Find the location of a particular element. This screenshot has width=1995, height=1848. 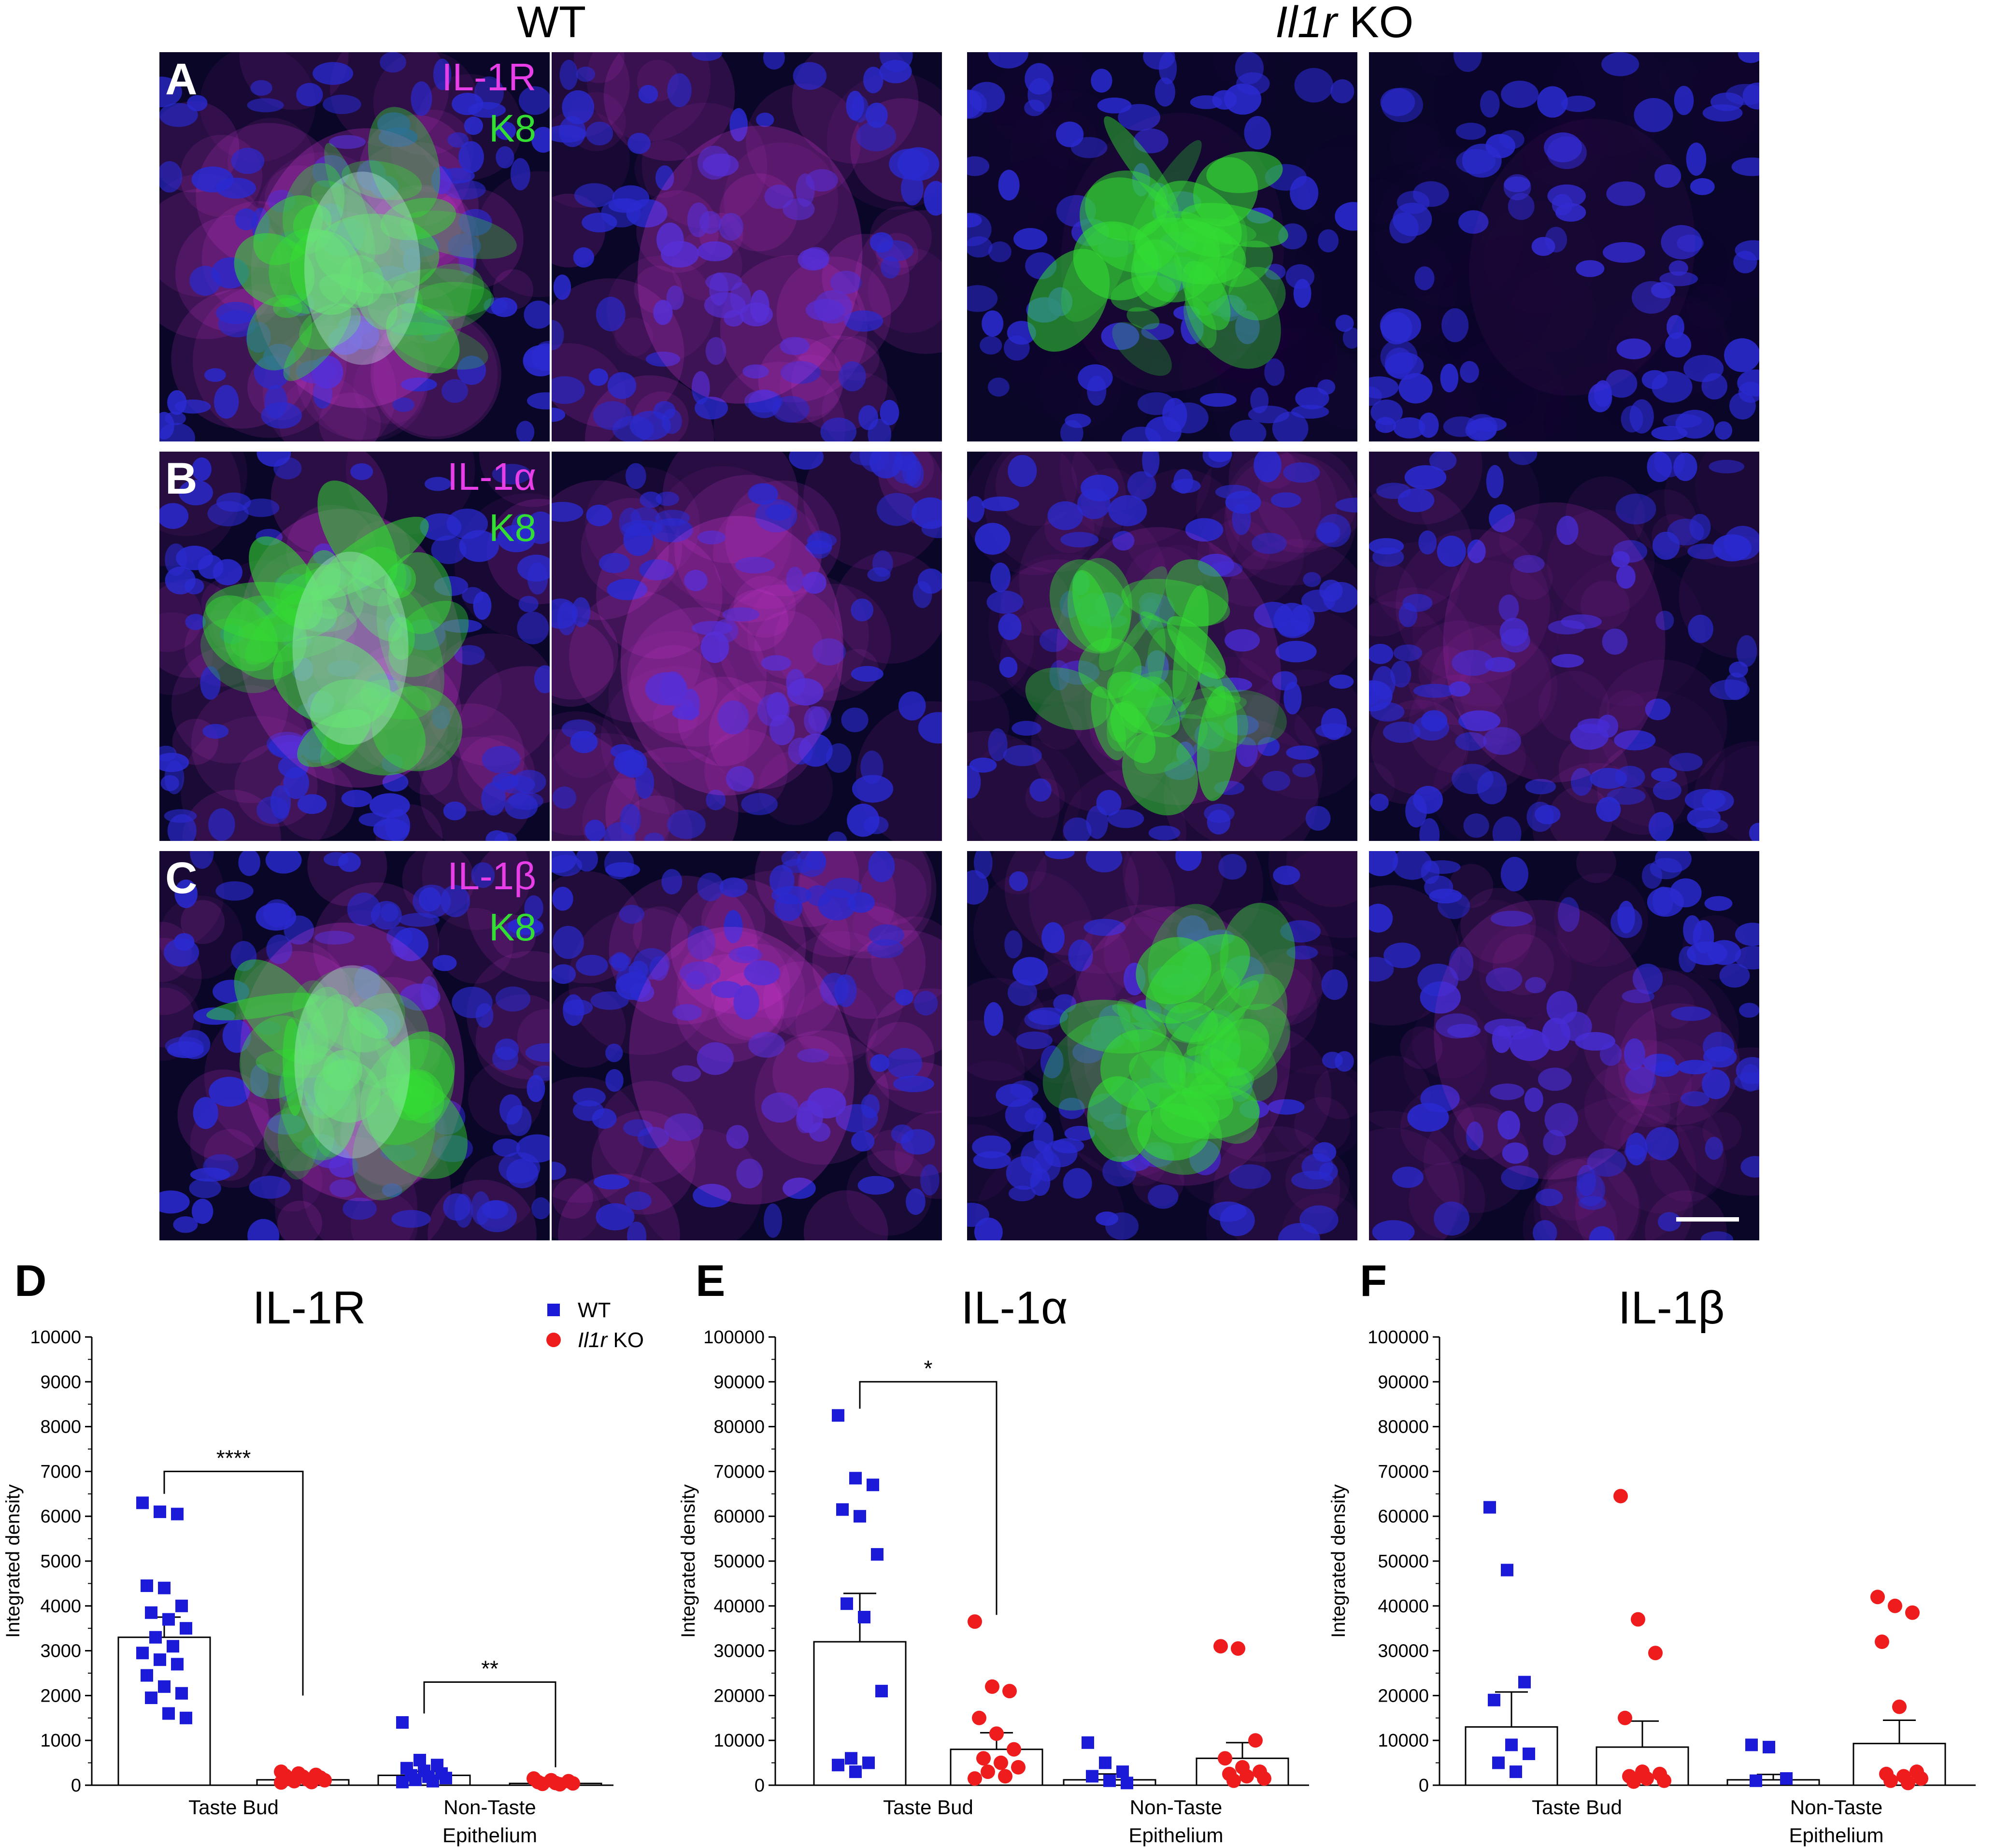

bar-wt-group1 is located at coordinates (1773, 1782).